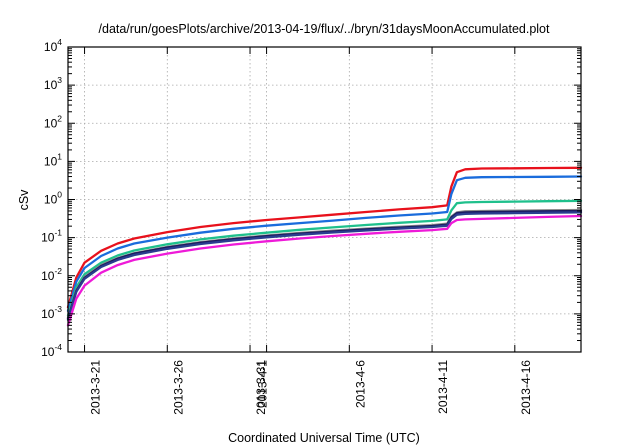 The image size is (640, 448). Describe the element at coordinates (360, 384) in the screenshot. I see `x-tick-label: 2013-4-6` at that location.